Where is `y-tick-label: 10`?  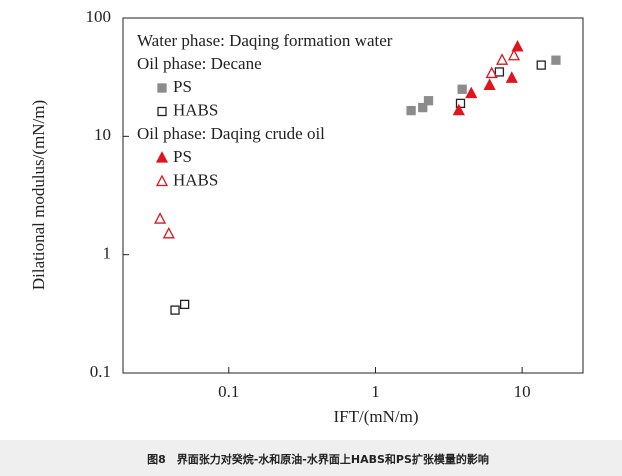 y-tick-label: 10 is located at coordinates (102, 134).